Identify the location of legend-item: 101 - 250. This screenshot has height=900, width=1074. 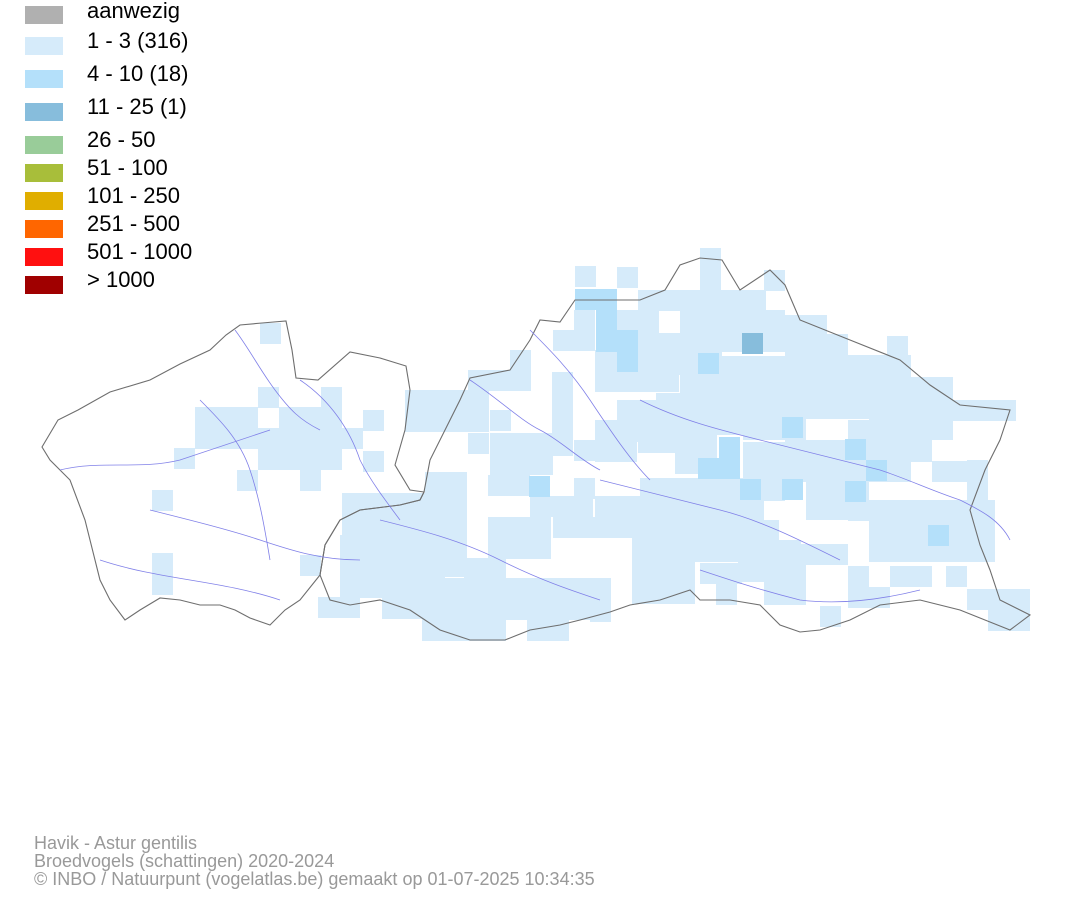
(145, 199).